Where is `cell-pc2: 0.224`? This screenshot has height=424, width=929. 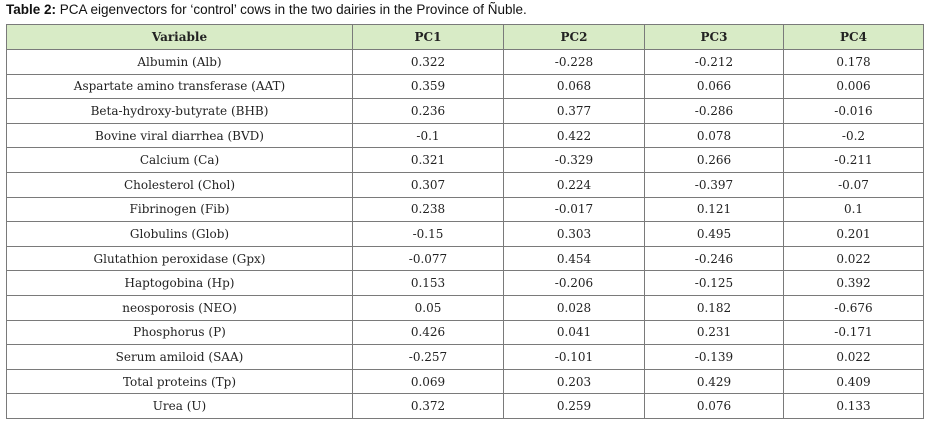 cell-pc2: 0.224 is located at coordinates (574, 184).